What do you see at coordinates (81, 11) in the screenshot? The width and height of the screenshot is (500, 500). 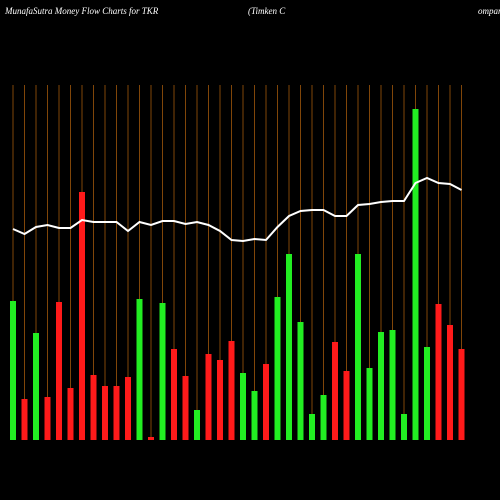 I see `chart-title: MunafaSutra Money Flow Charts for TKR` at bounding box center [81, 11].